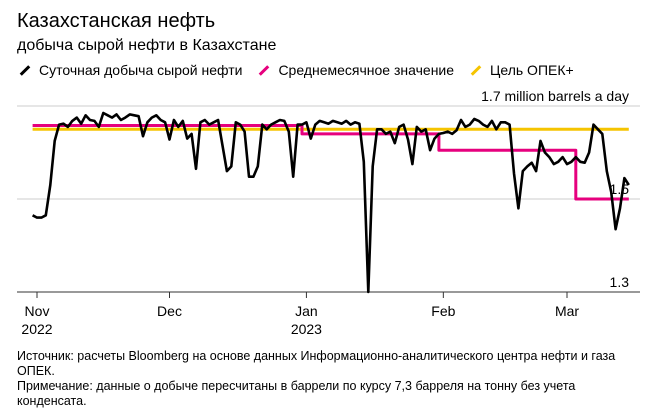 This screenshot has height=417, width=656. What do you see at coordinates (620, 282) in the screenshot?
I see `y-tick-label-2: 1.3` at bounding box center [620, 282].